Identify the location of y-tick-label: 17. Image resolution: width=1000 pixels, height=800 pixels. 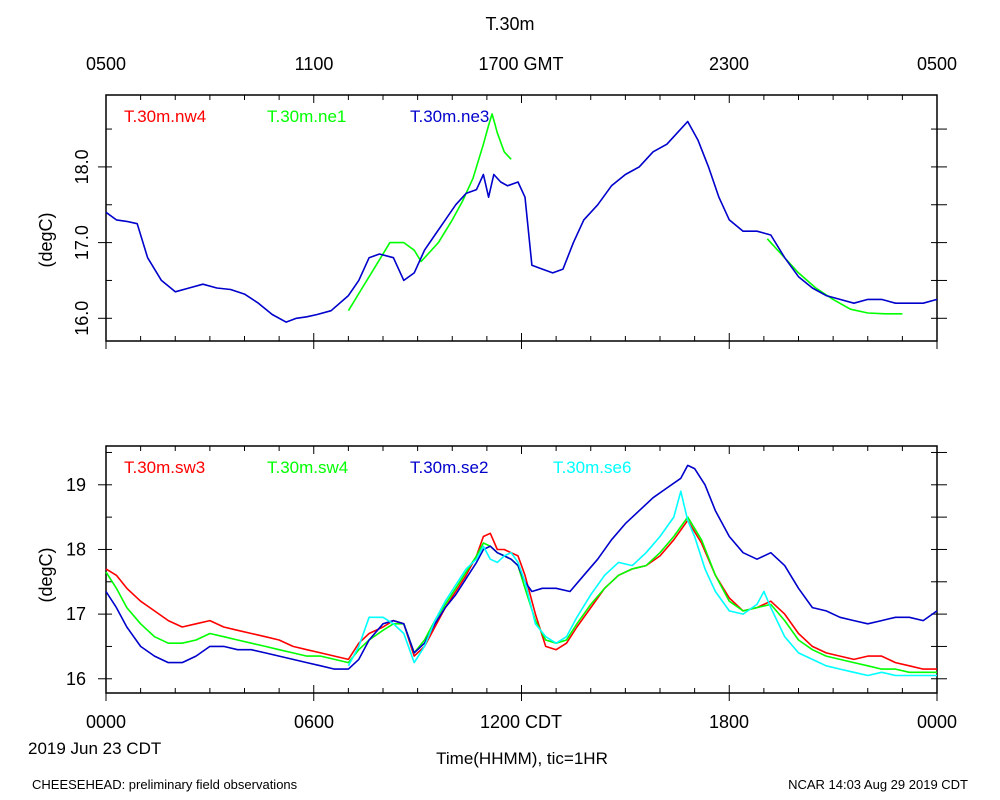
(76, 614).